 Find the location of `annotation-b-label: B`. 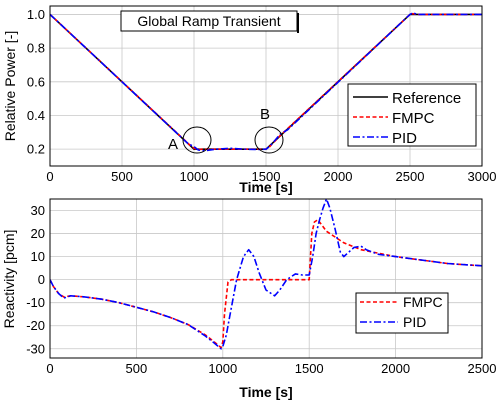

annotation-b-label: B is located at coordinates (265, 114).